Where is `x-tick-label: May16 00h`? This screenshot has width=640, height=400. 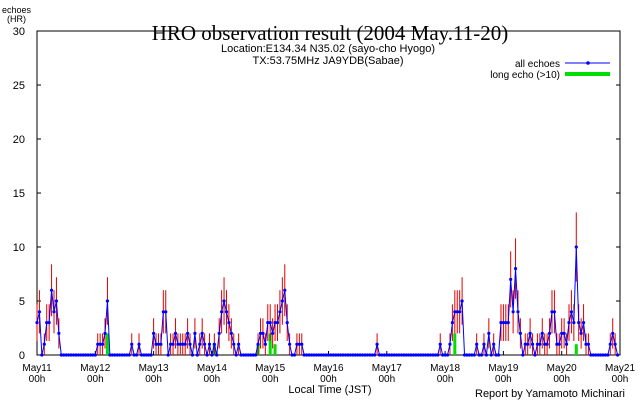
x-tick-label: May16 00h is located at coordinates (328, 374).